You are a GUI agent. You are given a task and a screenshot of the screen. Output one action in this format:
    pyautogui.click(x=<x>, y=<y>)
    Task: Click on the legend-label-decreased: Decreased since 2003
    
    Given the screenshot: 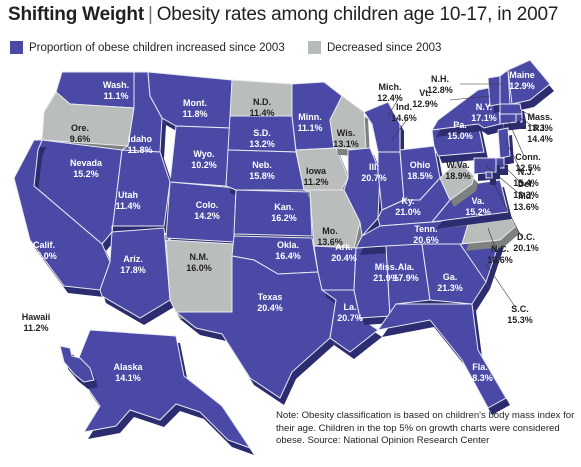 What is the action you would take?
    pyautogui.click(x=384, y=47)
    